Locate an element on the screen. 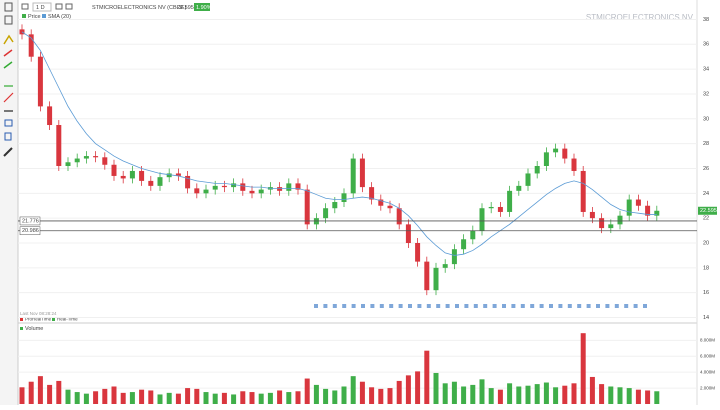 The width and height of the screenshot is (720, 410). level-label: 20.986 is located at coordinates (30, 231).